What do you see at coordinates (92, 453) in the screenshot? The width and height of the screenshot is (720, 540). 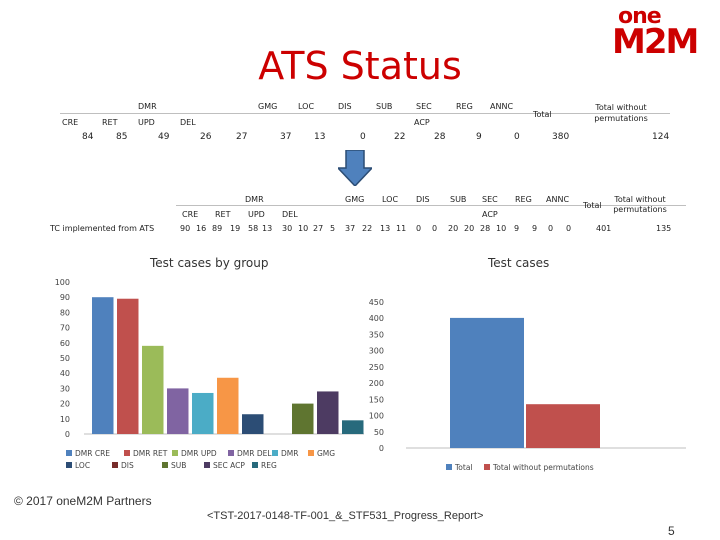 I see `legend-label: DMR CRE` at bounding box center [92, 453].